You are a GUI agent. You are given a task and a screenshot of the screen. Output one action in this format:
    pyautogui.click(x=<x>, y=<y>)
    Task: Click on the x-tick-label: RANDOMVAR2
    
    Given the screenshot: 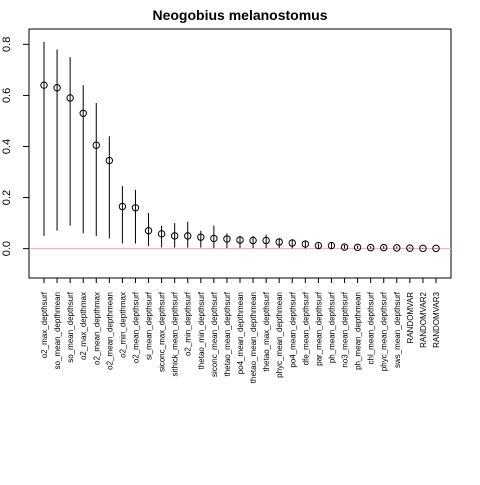 What is the action you would take?
    pyautogui.click(x=423, y=319)
    